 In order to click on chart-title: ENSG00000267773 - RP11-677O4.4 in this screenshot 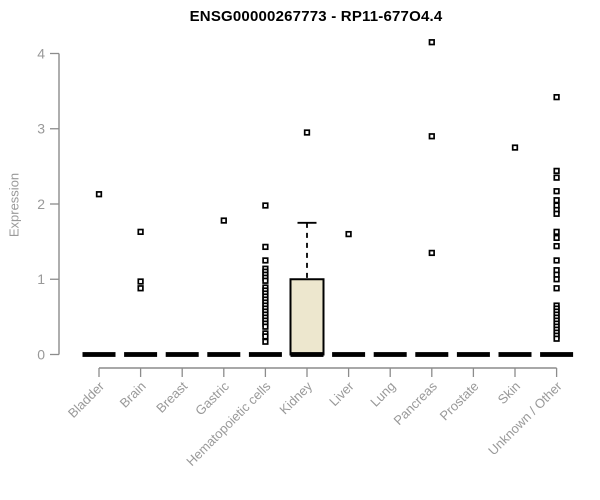, I will do `click(316, 16)`.